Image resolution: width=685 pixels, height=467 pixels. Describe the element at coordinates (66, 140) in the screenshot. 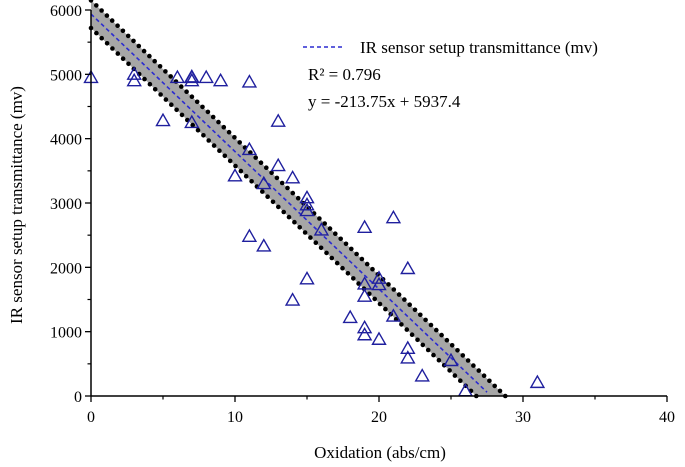

I see `y-tick-label: 4000` at that location.